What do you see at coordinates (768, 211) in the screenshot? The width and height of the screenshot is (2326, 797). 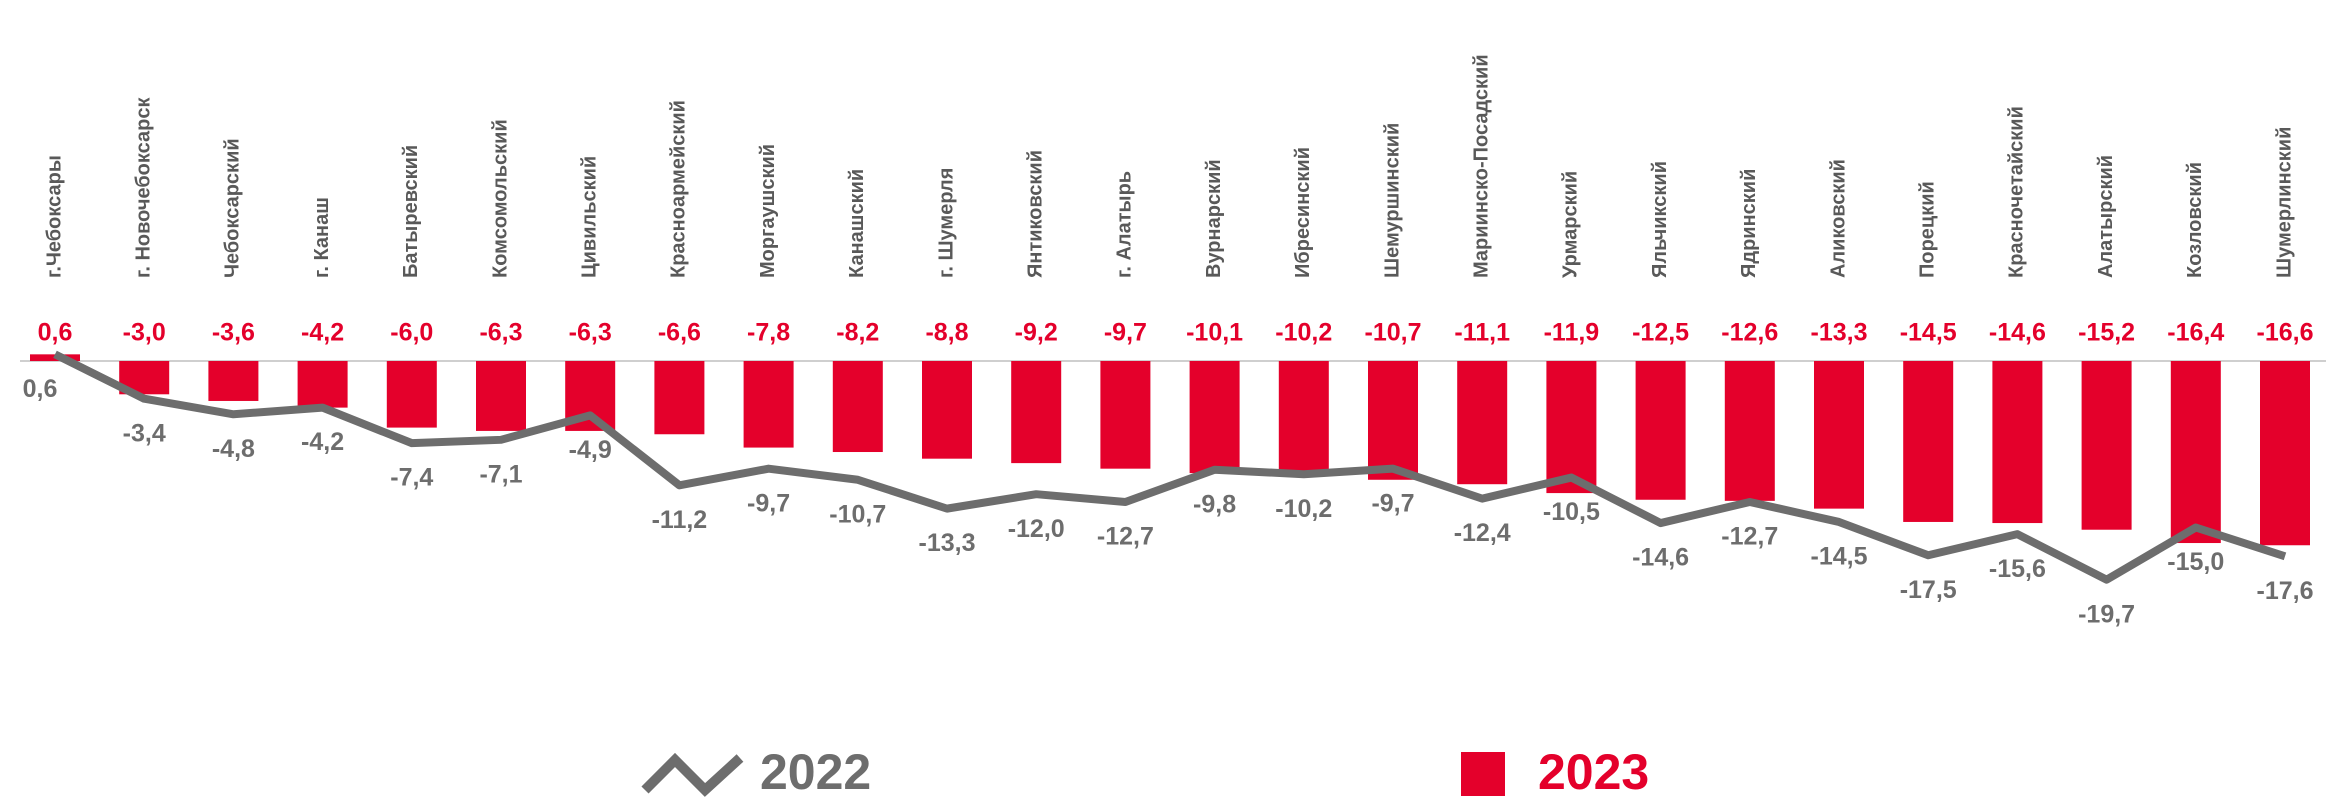 I see `category-label: Моргаушский` at bounding box center [768, 211].